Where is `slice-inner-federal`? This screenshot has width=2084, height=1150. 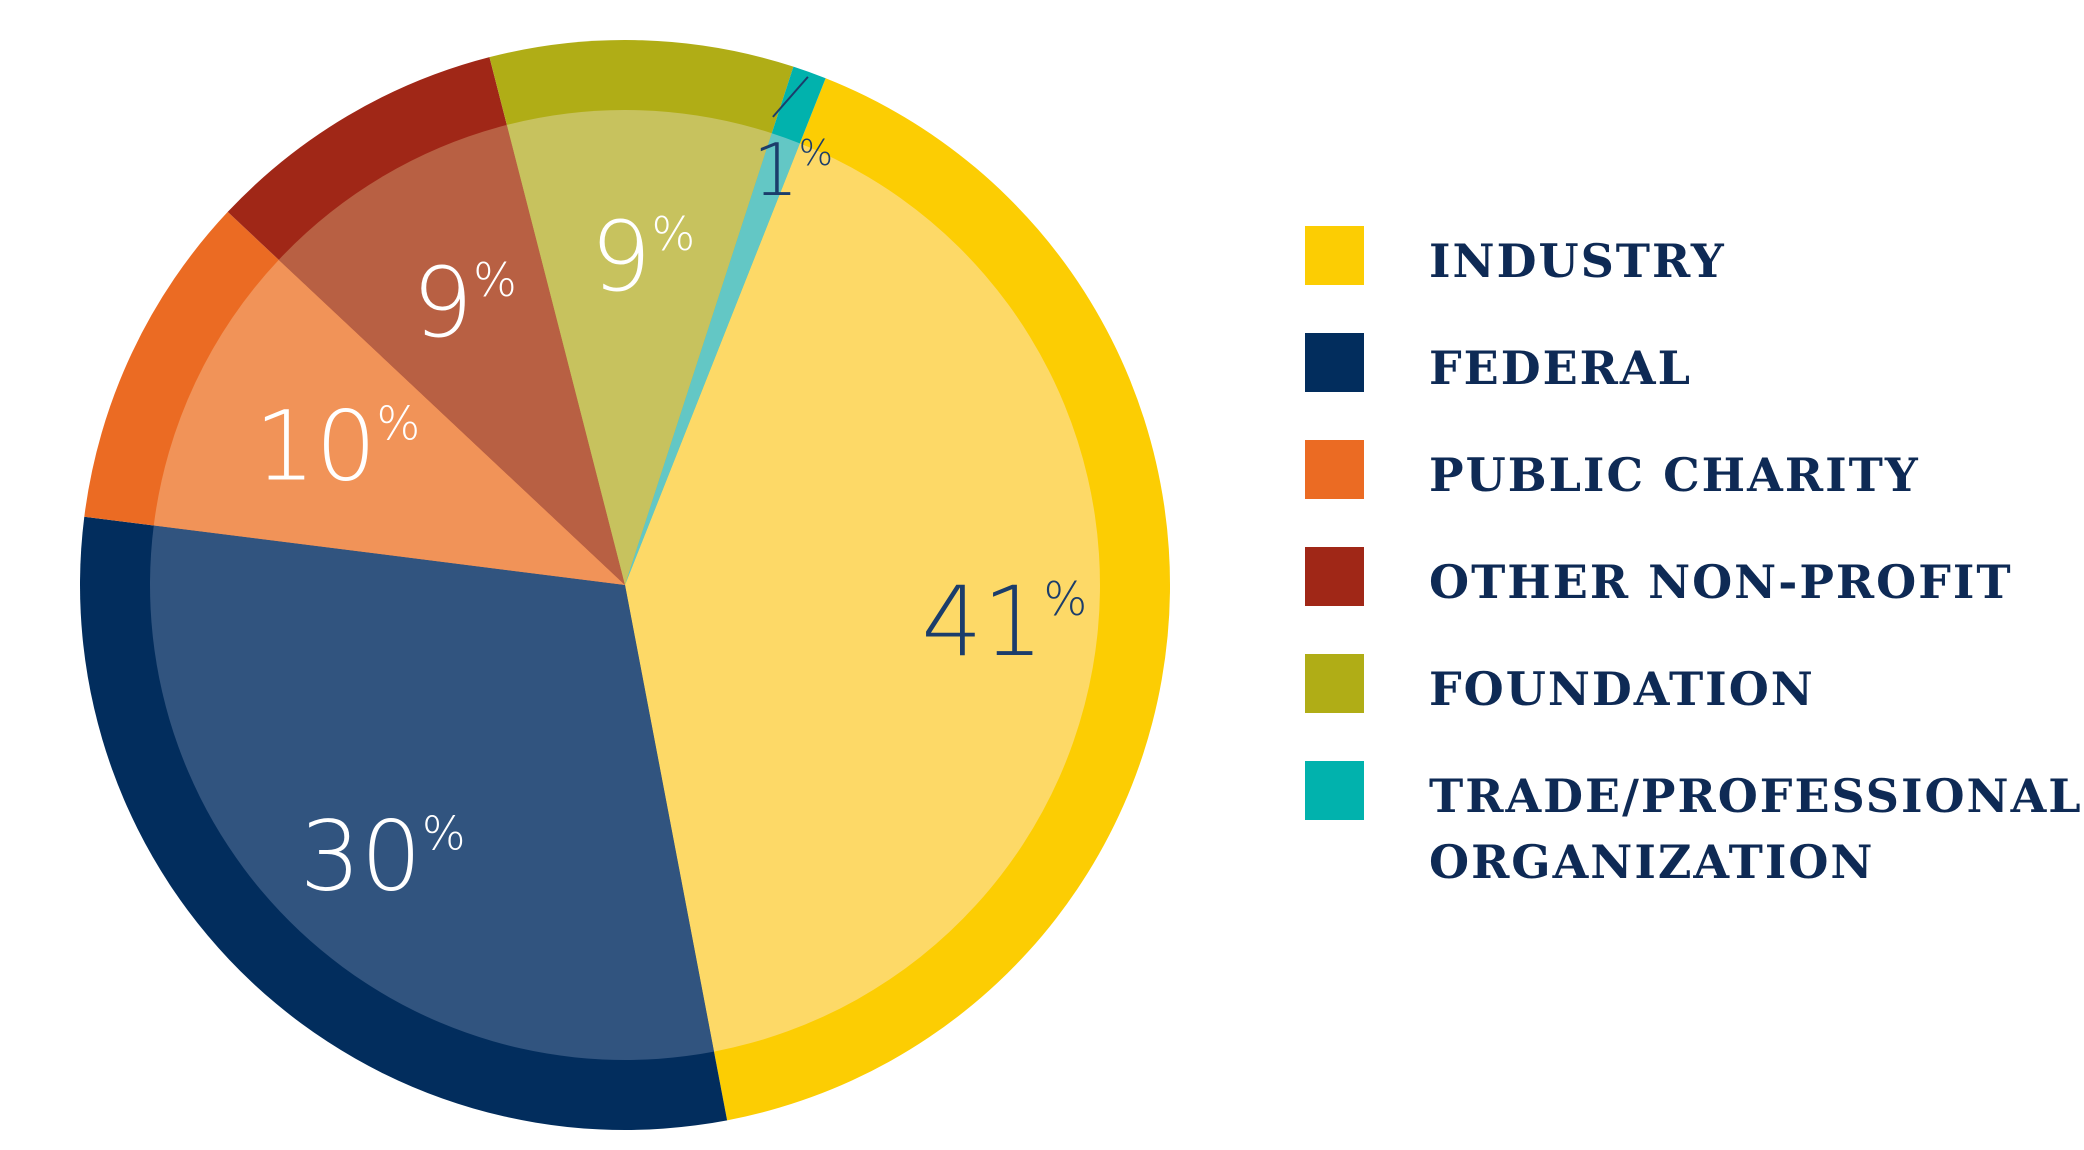 slice-inner-federal is located at coordinates (432, 793).